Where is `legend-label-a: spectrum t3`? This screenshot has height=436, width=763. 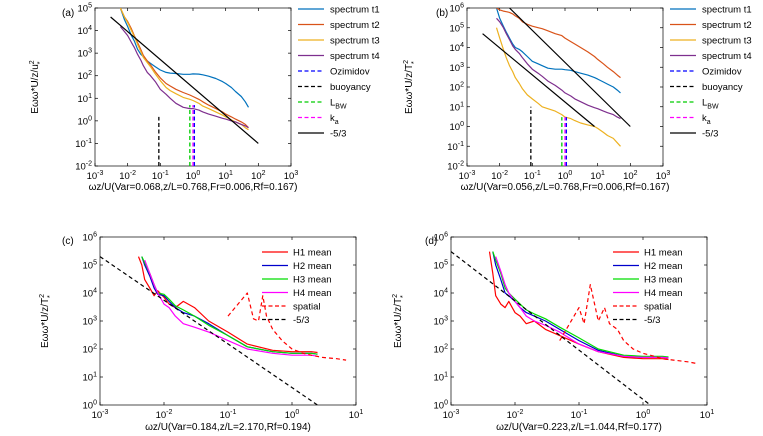
legend-label-a: spectrum t3 is located at coordinates (355, 41).